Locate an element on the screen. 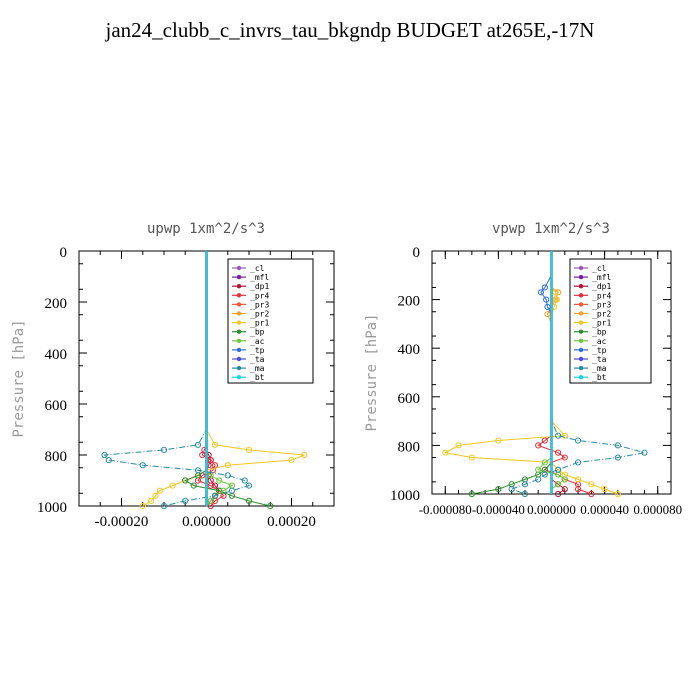 This screenshot has width=700, height=700. legend-label: _ma is located at coordinates (257, 368).